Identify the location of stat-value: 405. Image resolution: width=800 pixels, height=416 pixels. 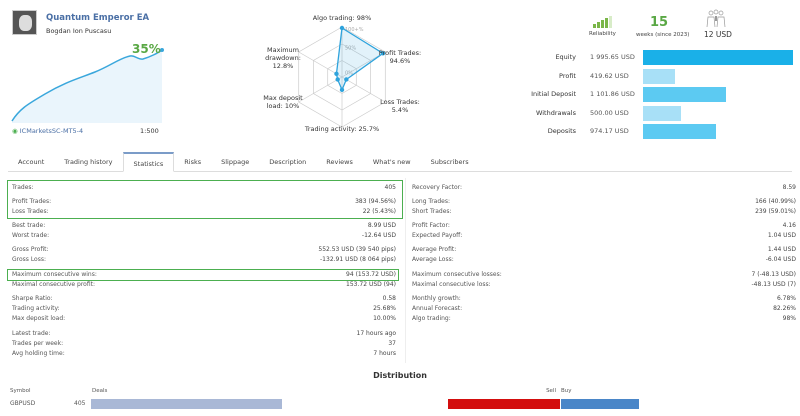
(390, 187).